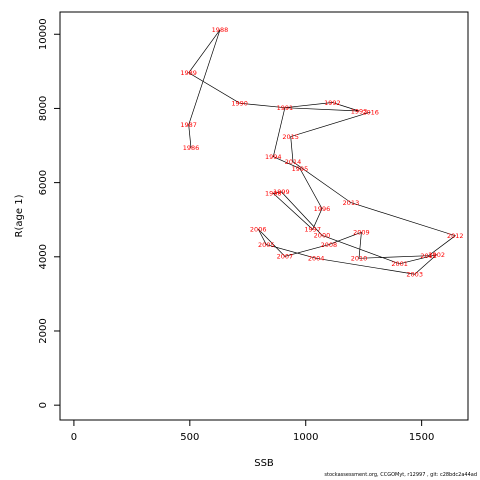 Image resolution: width=480 pixels, height=480 pixels. What do you see at coordinates (359, 259) in the screenshot?
I see `point-label-2010: 2010` at bounding box center [359, 259].